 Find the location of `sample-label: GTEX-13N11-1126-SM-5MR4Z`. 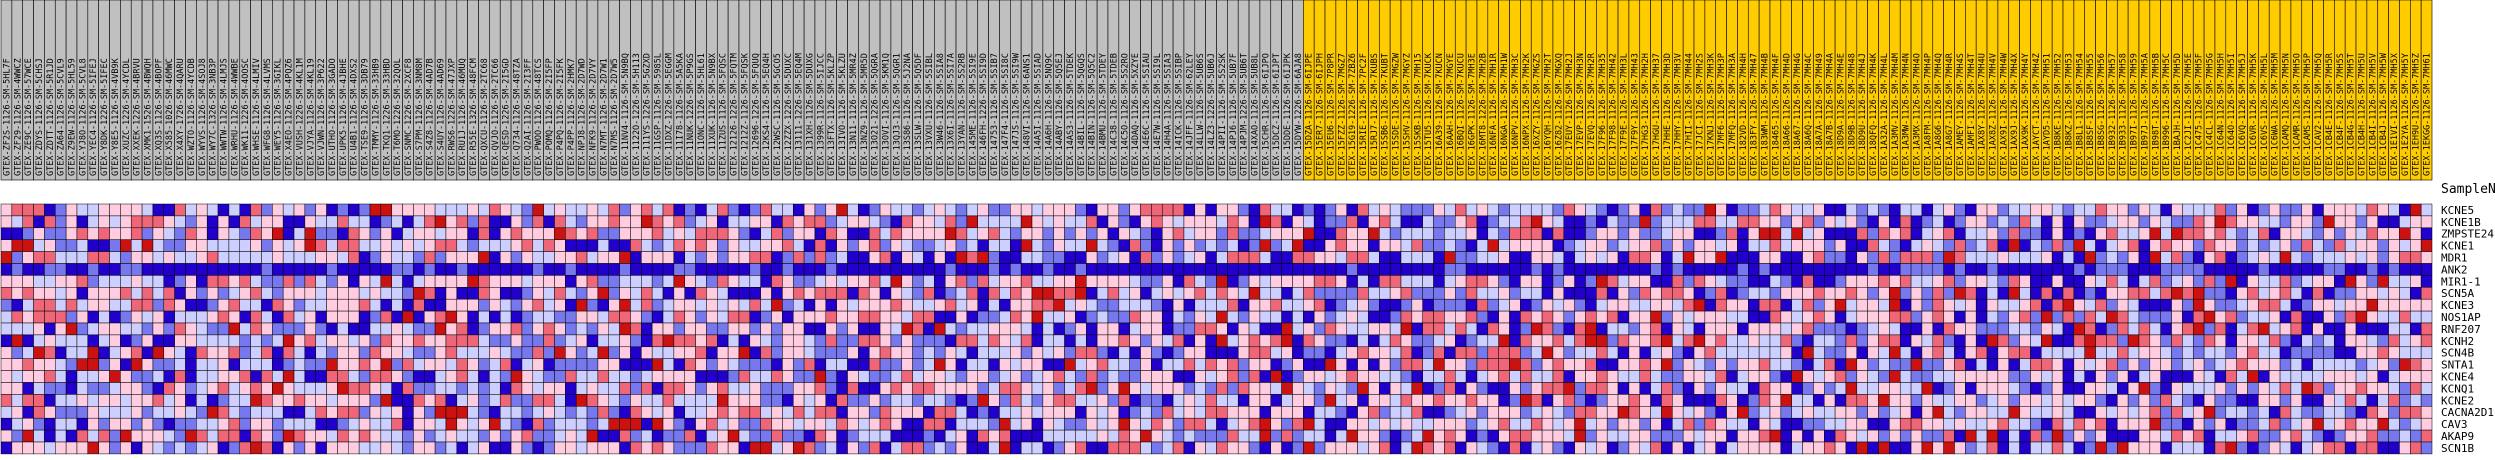

sample-label: GTEX-13N11-1126-SM-5MR4Z is located at coordinates (854, 114).